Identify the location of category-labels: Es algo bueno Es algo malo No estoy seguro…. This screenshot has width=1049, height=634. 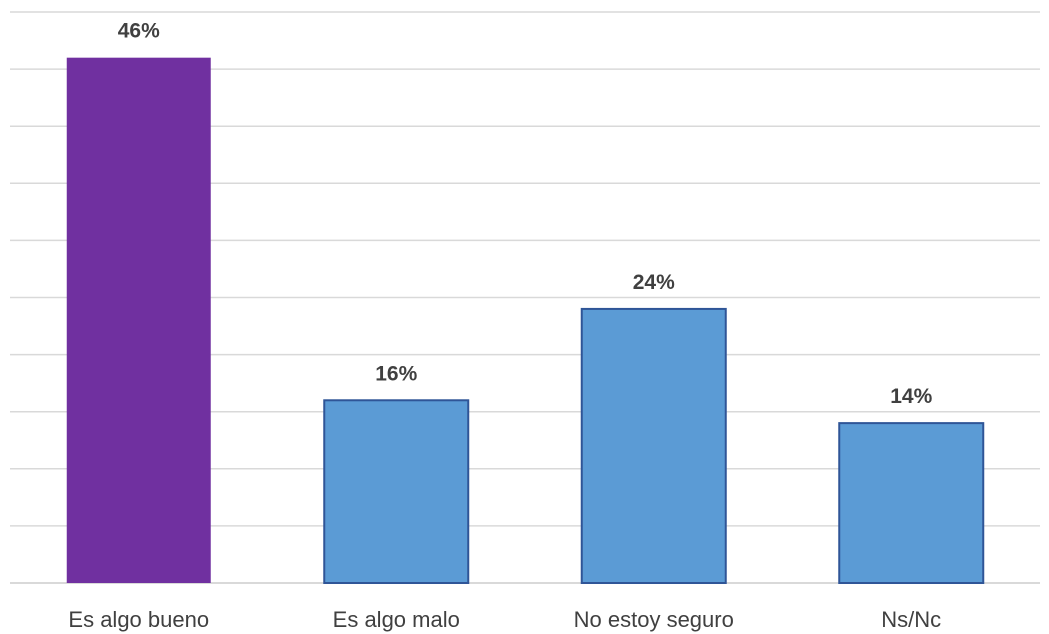
(504, 619).